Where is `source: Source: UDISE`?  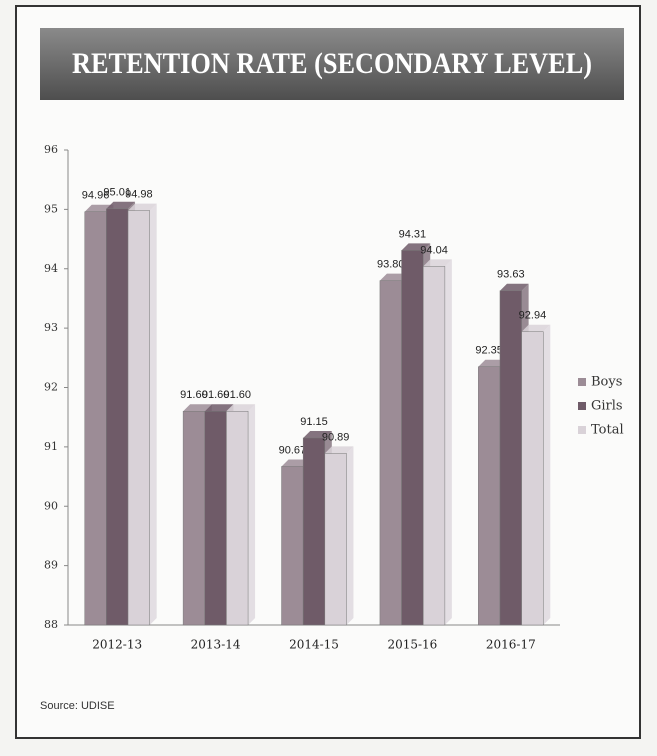 source: Source: UDISE is located at coordinates (77, 706).